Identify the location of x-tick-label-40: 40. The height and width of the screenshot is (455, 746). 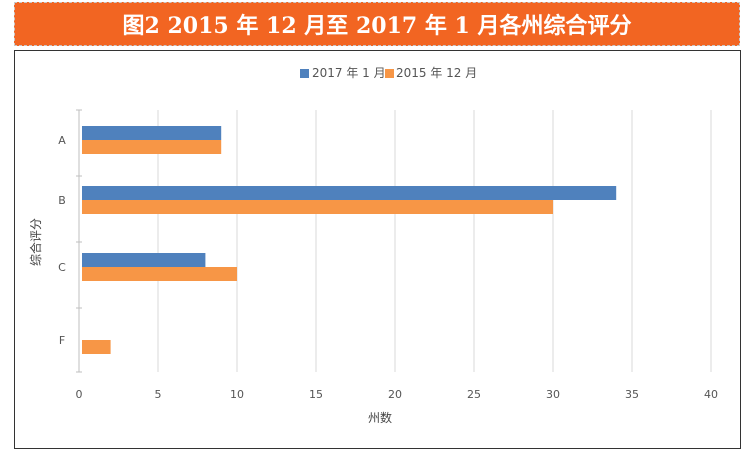
(711, 394).